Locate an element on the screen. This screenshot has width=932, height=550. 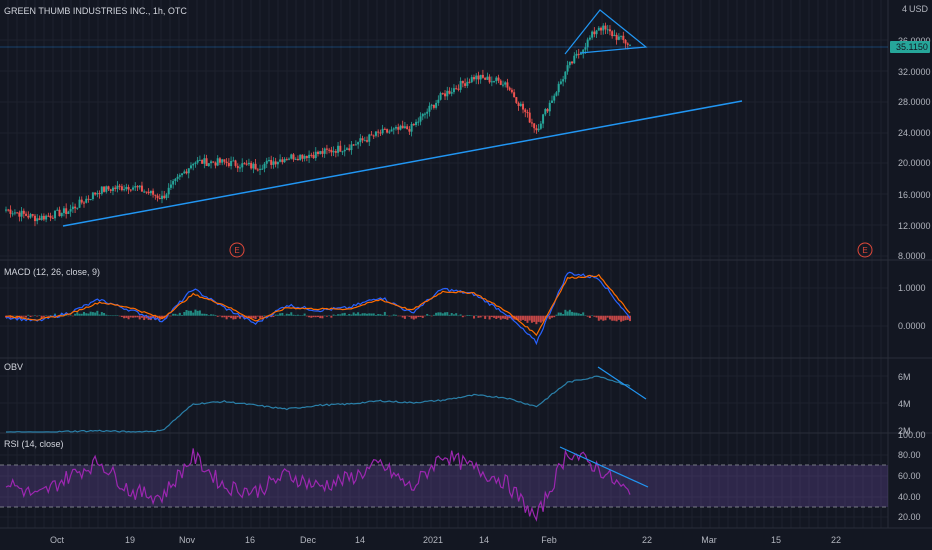
obv-trend-line is located at coordinates (622, 383).